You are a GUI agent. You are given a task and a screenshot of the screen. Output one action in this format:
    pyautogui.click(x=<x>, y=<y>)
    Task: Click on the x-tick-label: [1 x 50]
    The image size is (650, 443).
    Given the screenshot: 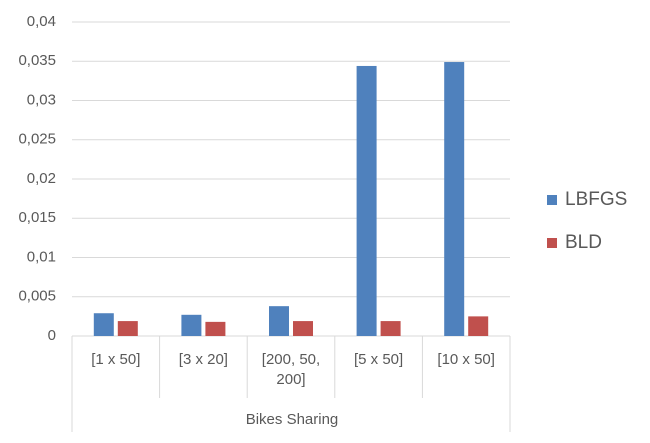 What is the action you would take?
    pyautogui.click(x=116, y=359)
    